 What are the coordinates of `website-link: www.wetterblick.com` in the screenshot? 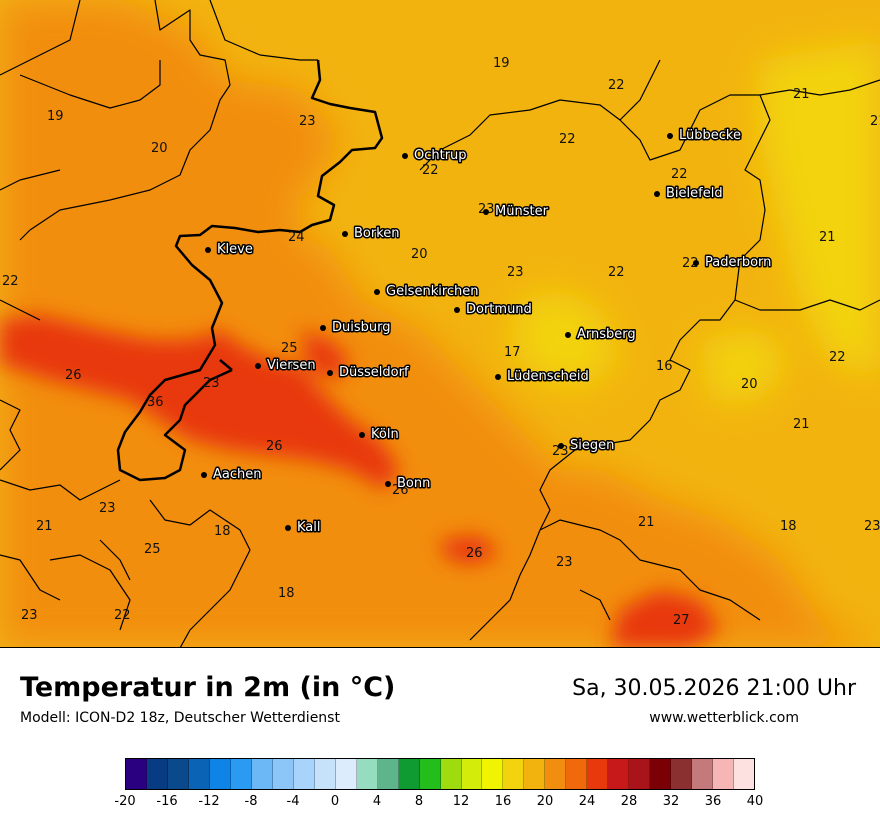 It's located at (724, 718).